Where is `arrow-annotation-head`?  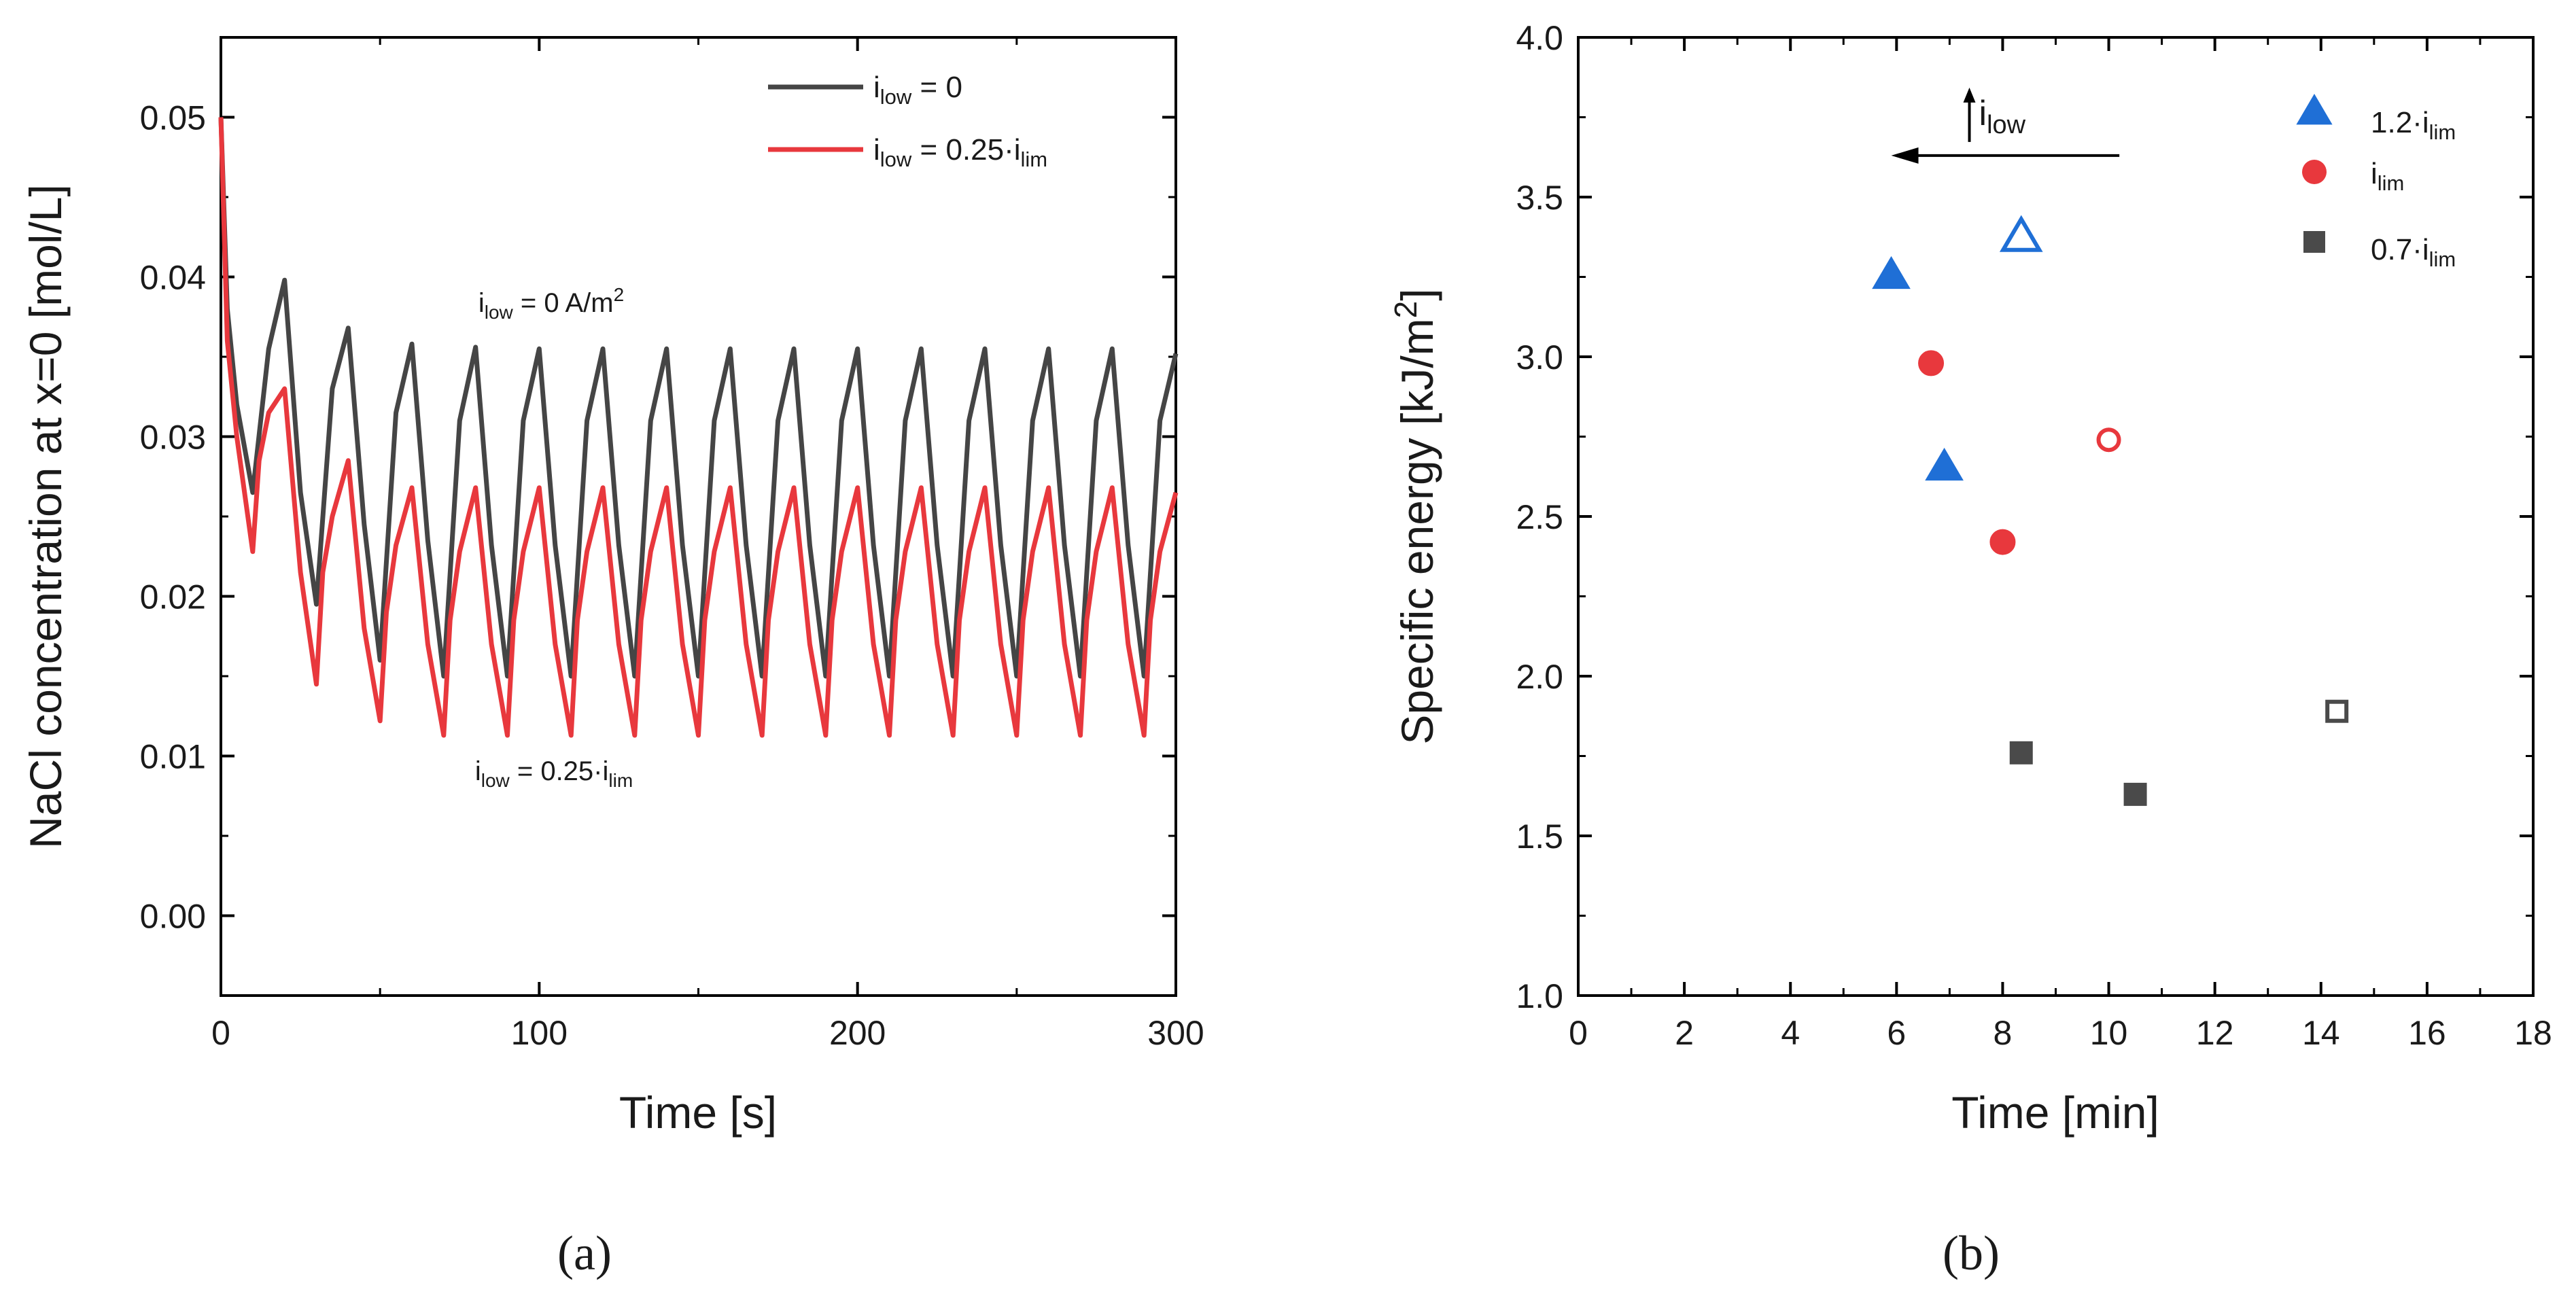
arrow-annotation-head is located at coordinates (1905, 155).